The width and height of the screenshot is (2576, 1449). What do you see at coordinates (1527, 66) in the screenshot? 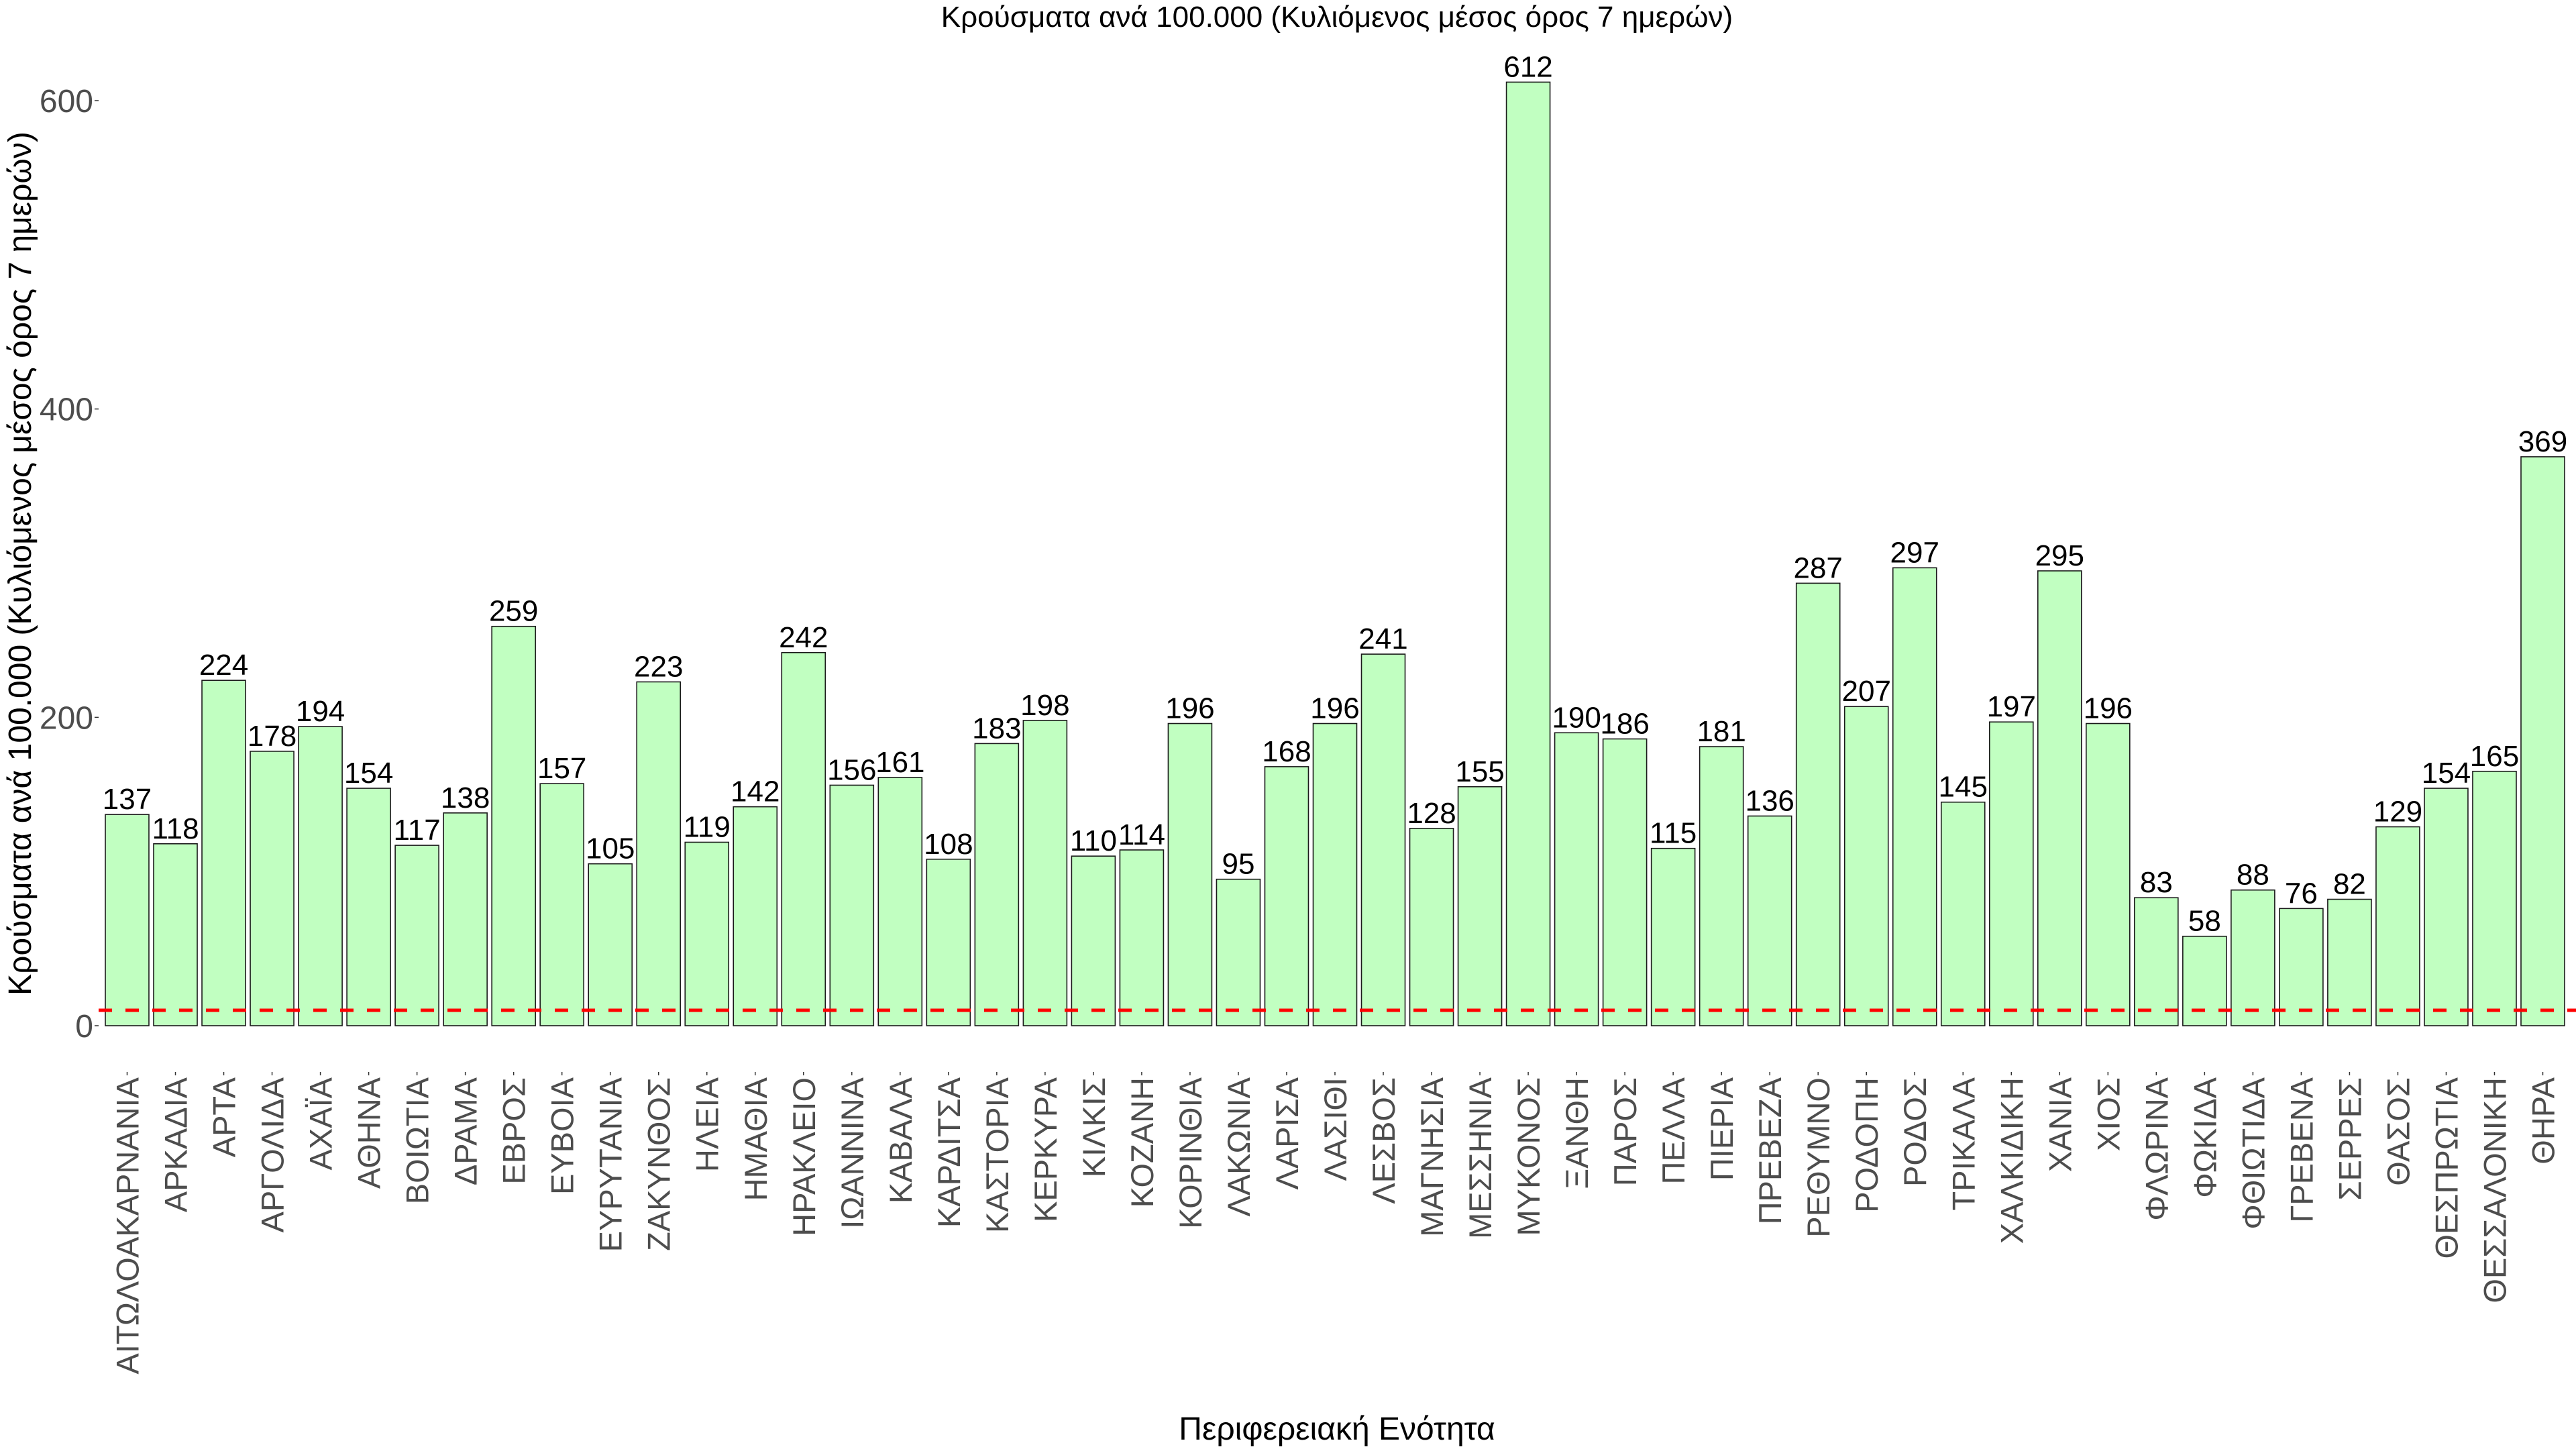
I see `data-label: 612` at bounding box center [1527, 66].